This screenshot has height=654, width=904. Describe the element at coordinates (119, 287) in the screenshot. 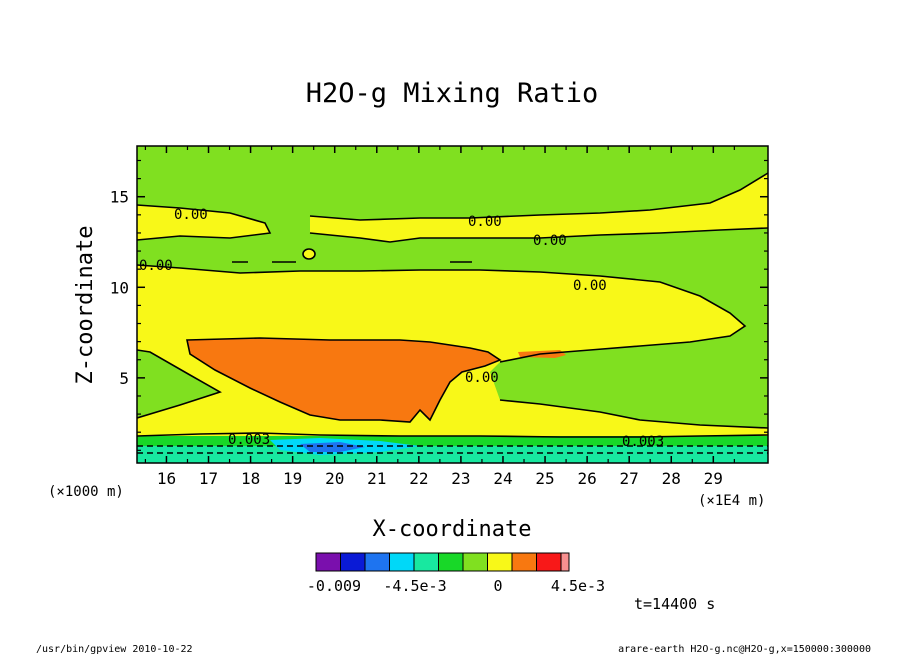

I see `y-tick-label: 10` at that location.